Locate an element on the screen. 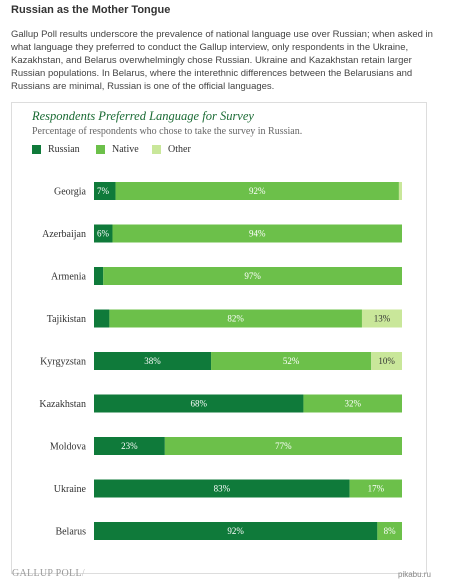  bar-segment-moldova-russian is located at coordinates (129, 446).